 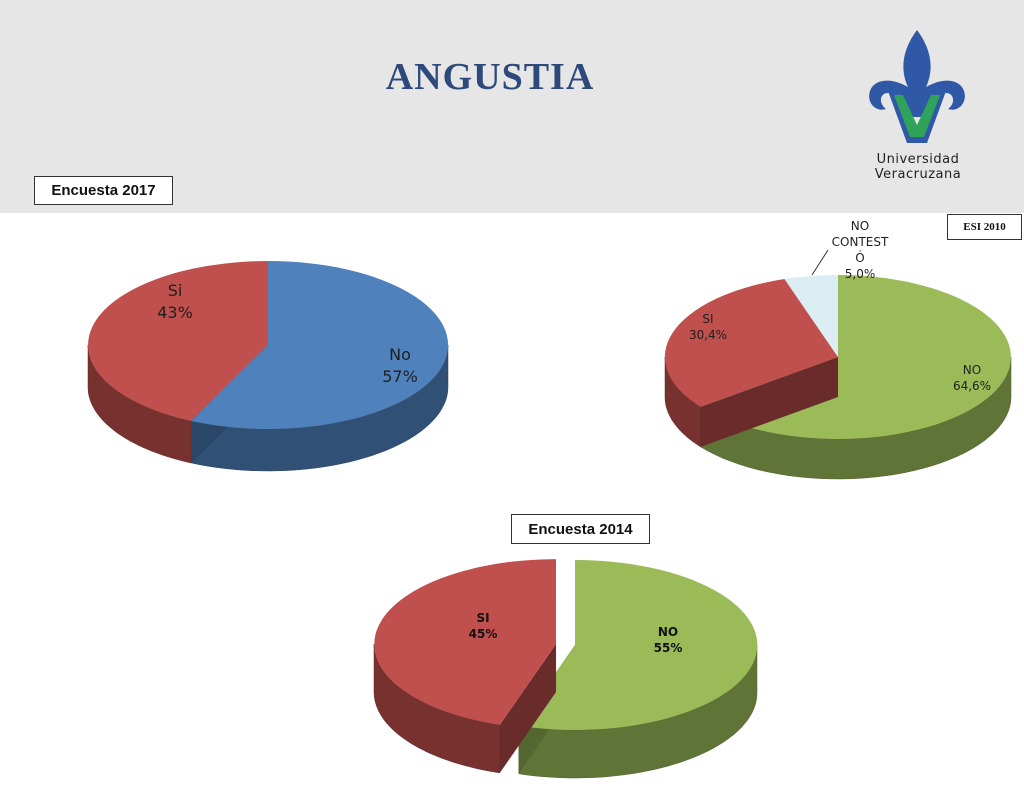 I want to click on slice-label: NO 55%, so click(x=668, y=640).